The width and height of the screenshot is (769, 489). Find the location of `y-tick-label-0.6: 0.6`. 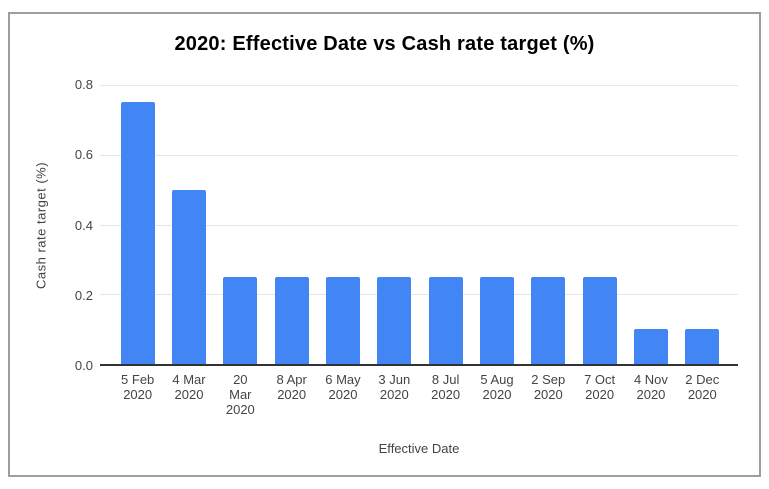

y-tick-label-0.6: 0.6 is located at coordinates (83, 155).